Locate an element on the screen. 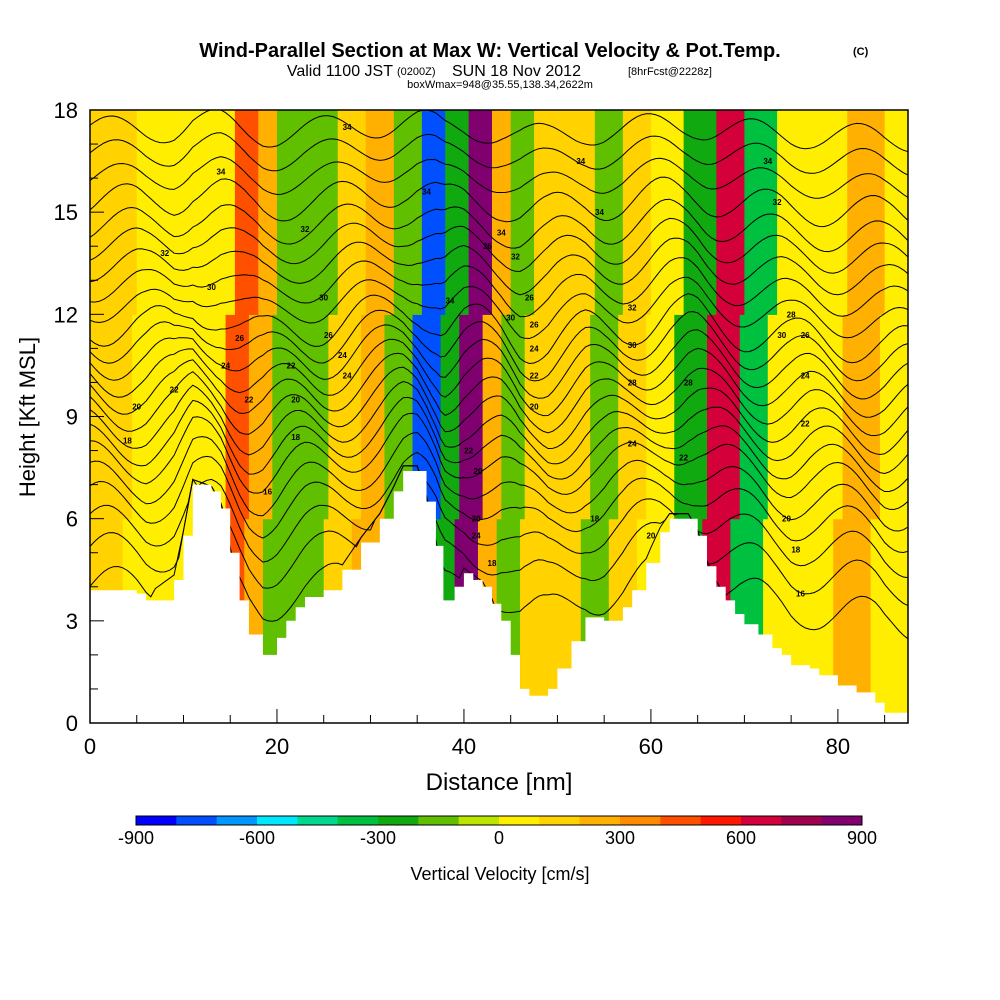  colorbar-tick-label: 600 is located at coordinates (741, 838).